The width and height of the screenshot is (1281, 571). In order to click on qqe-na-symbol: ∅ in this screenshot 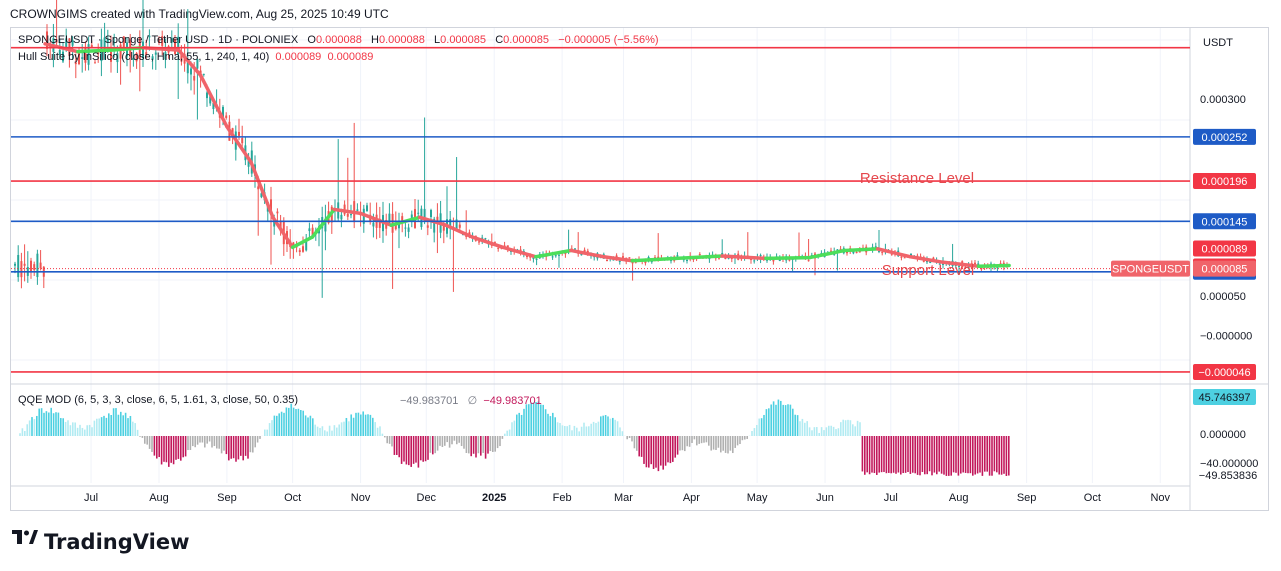, I will do `click(472, 401)`.